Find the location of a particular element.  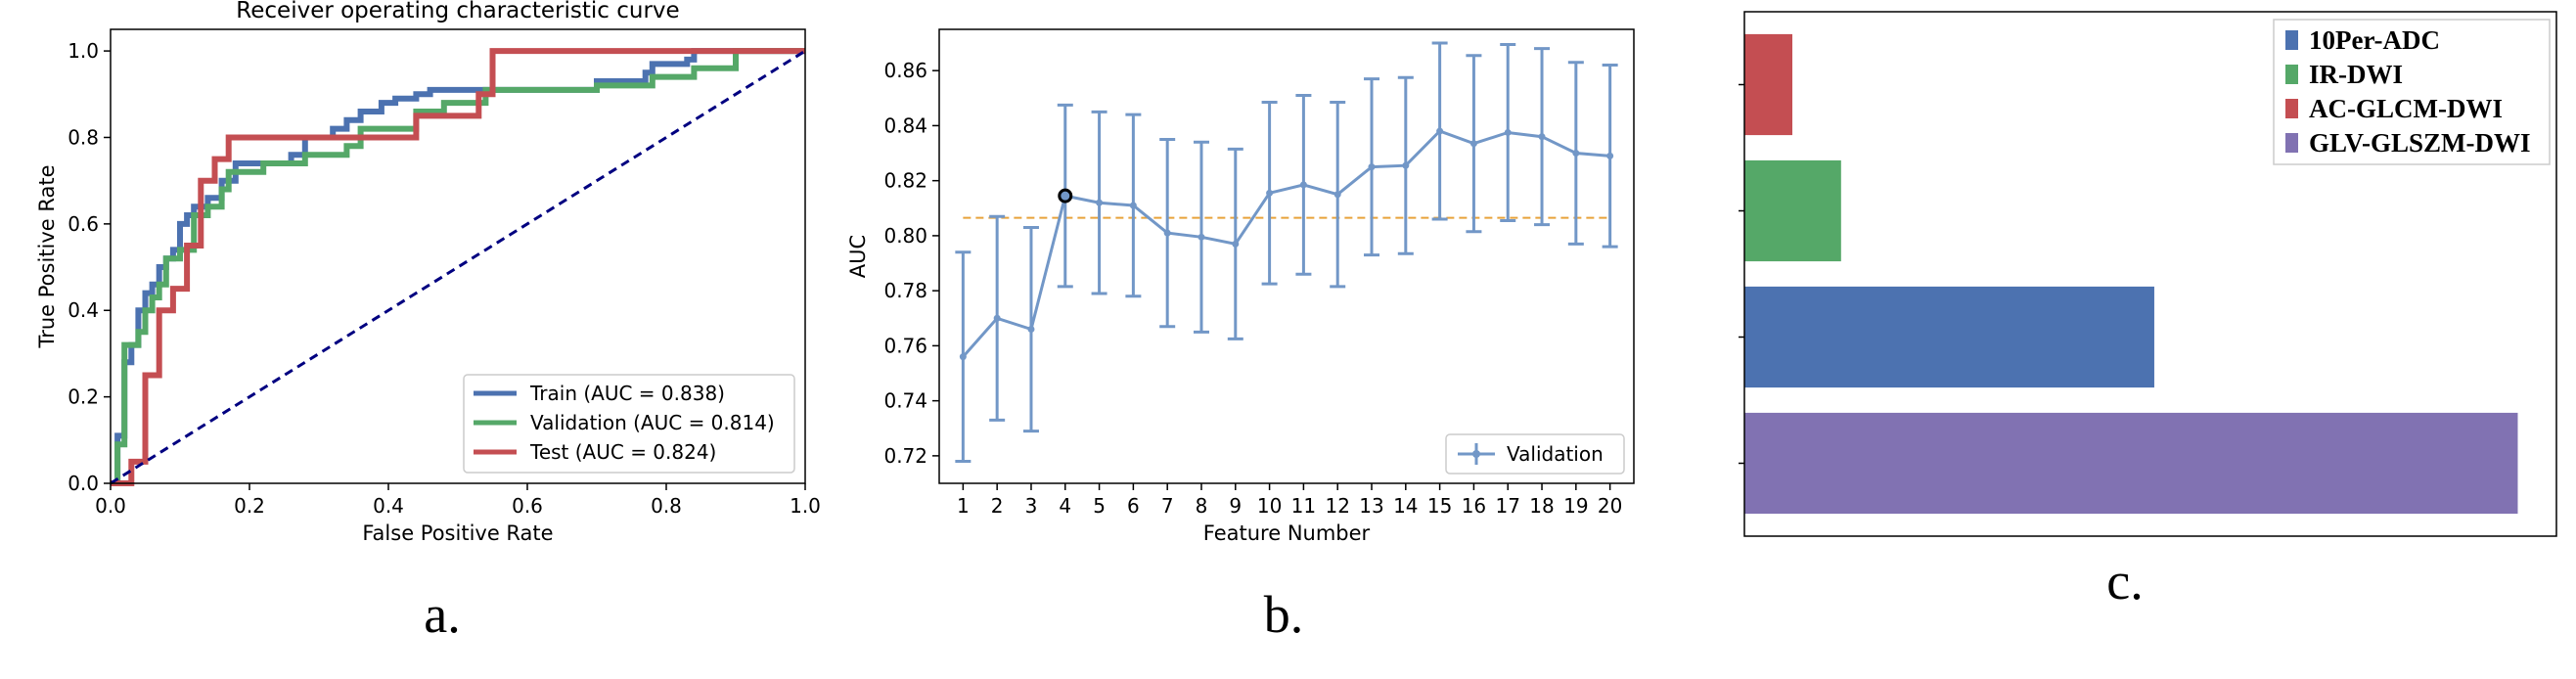

panel-c-legend-swatch-glv-glszm-dwi is located at coordinates (2291, 143).